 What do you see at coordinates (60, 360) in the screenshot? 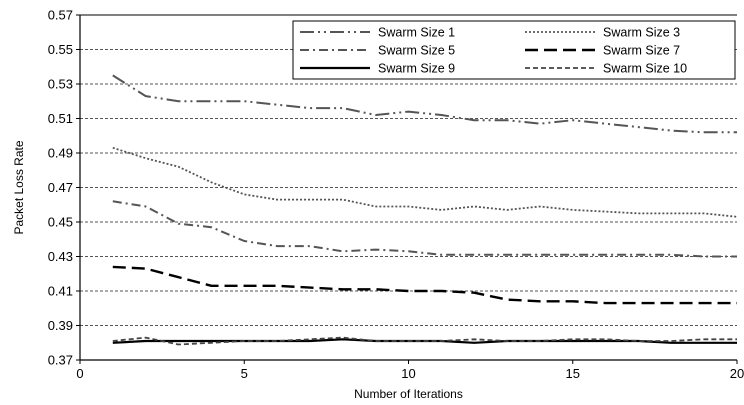
I see `y-tick-label: 0.37` at bounding box center [60, 360].